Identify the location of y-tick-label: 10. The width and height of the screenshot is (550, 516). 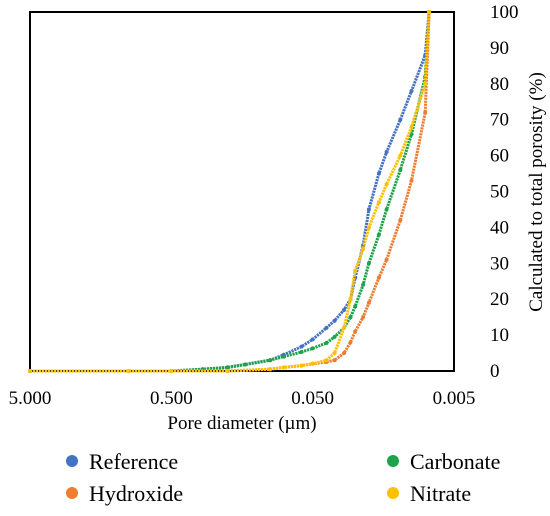
(499, 335).